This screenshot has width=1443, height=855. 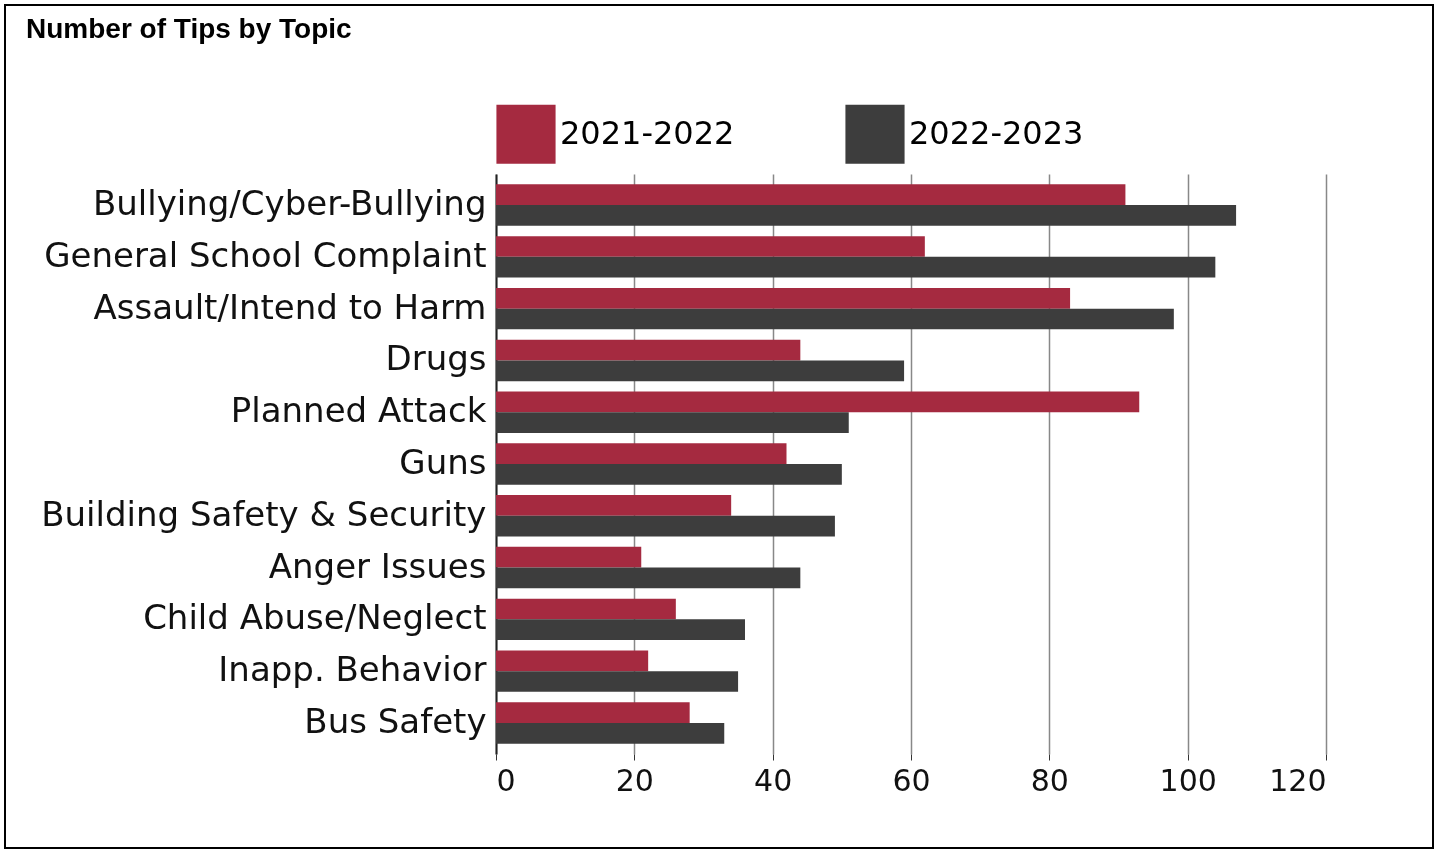 What do you see at coordinates (1049, 780) in the screenshot?
I see `x-tick-label: 80` at bounding box center [1049, 780].